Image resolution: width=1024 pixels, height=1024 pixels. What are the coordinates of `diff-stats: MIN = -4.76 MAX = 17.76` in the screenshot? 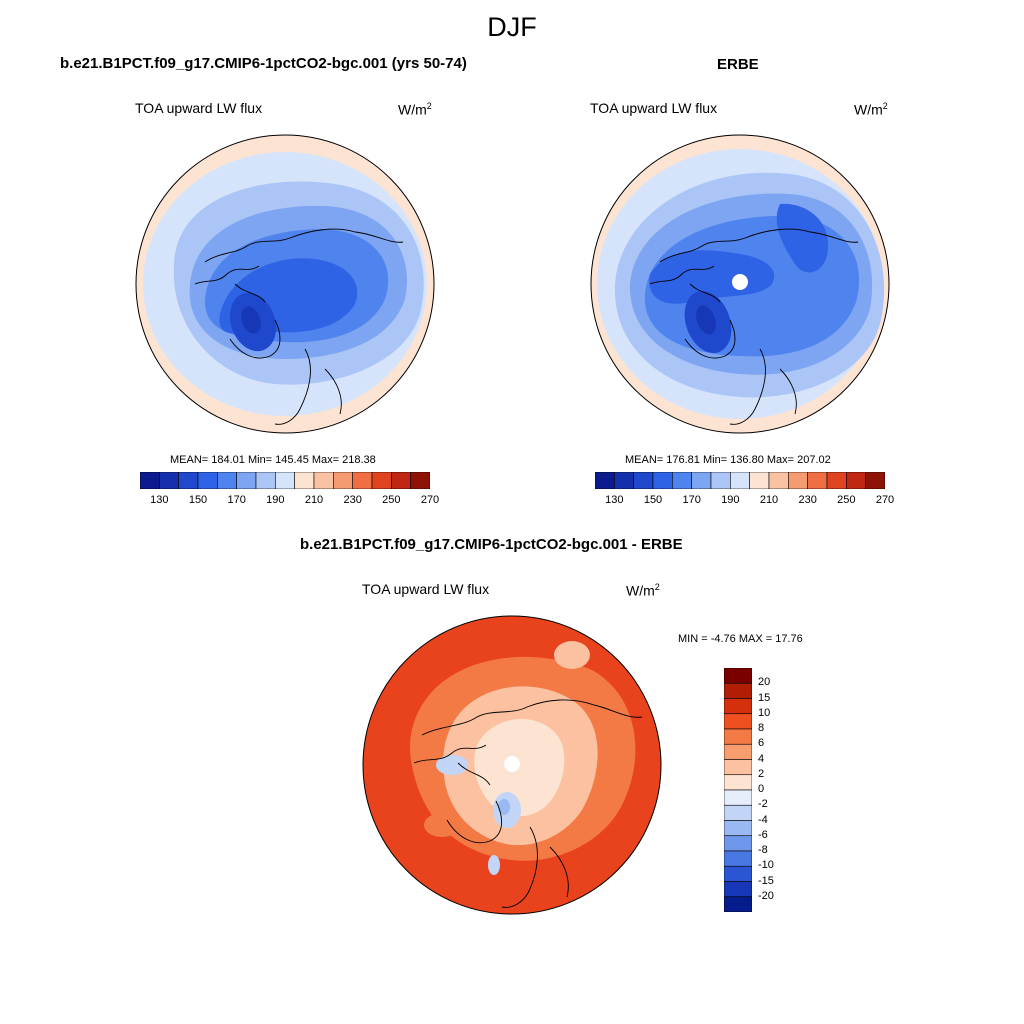 It's located at (740, 639).